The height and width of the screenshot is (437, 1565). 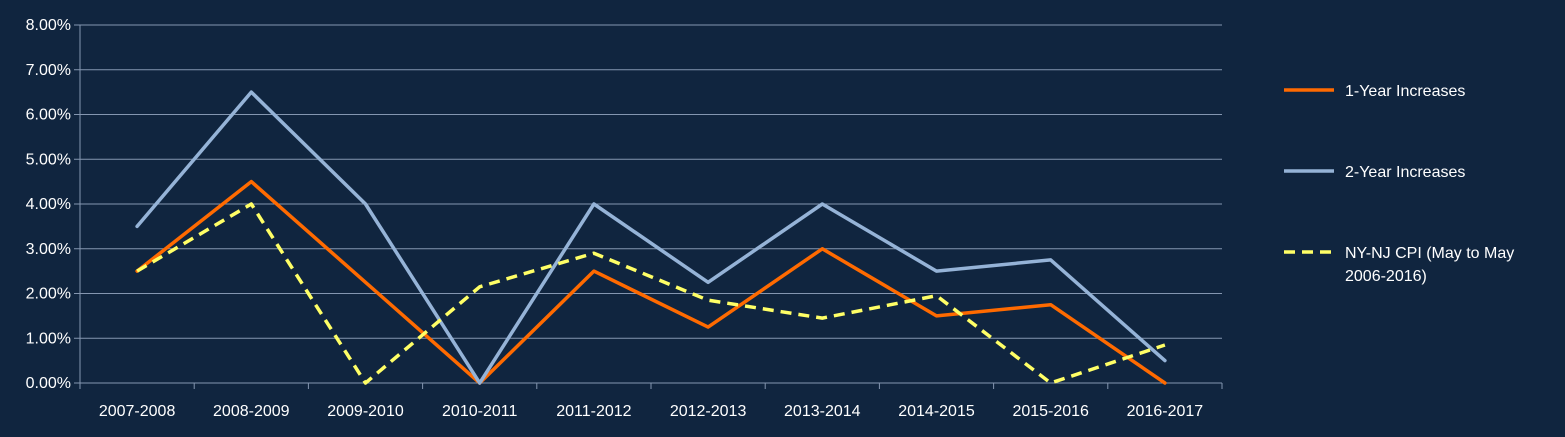 I want to click on y-tick-label: 1.00%, so click(x=48, y=338).